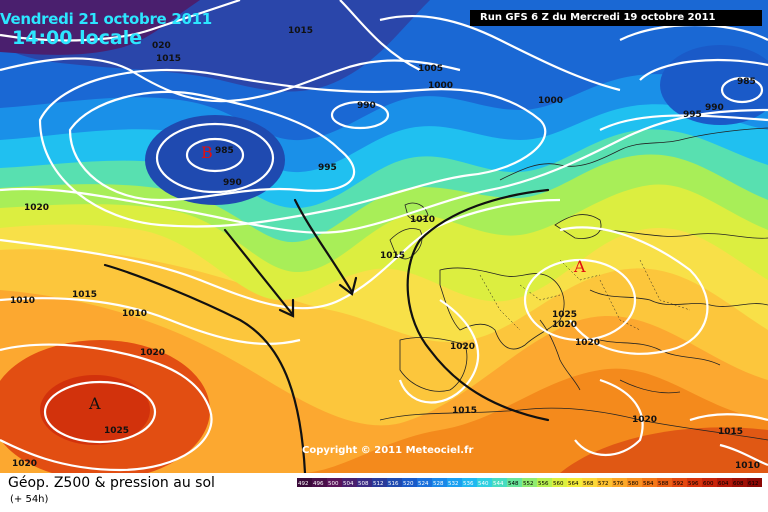  I want to click on scale-label: 592, so click(678, 484).